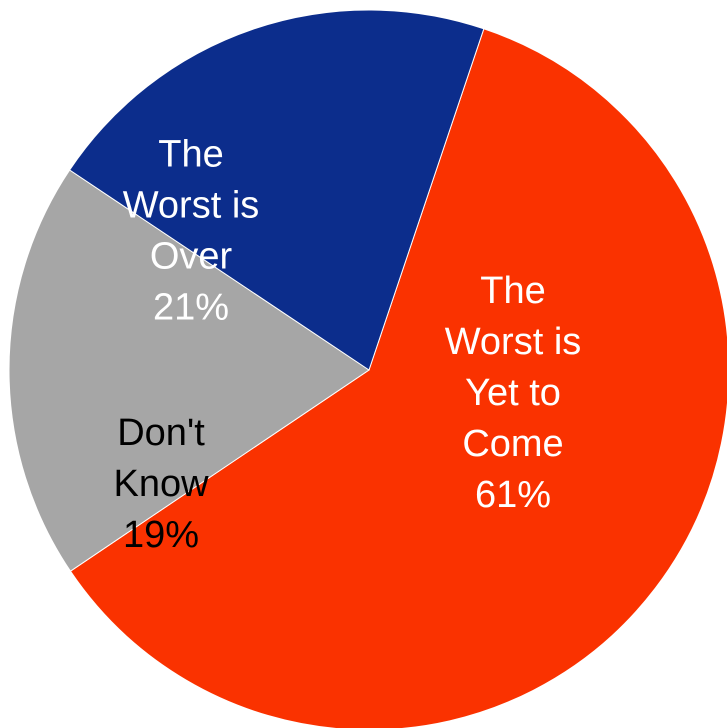  I want to click on slice-label-3-line-3: Over, so click(191, 257).